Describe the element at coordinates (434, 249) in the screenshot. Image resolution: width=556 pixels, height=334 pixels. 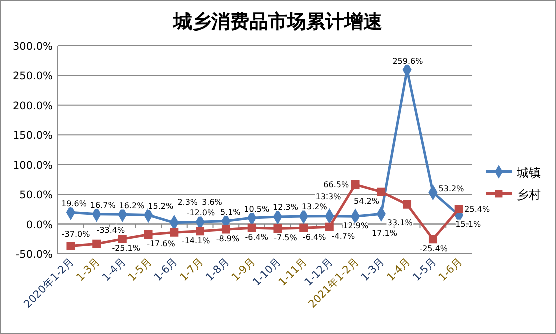
I see `data-label: -25.4%` at that location.